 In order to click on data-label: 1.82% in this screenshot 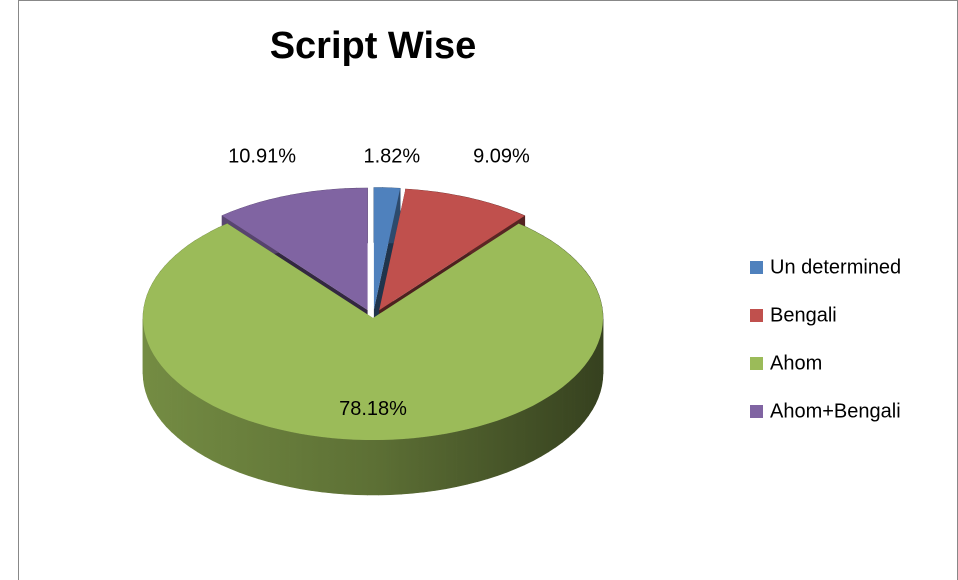, I will do `click(391, 156)`.